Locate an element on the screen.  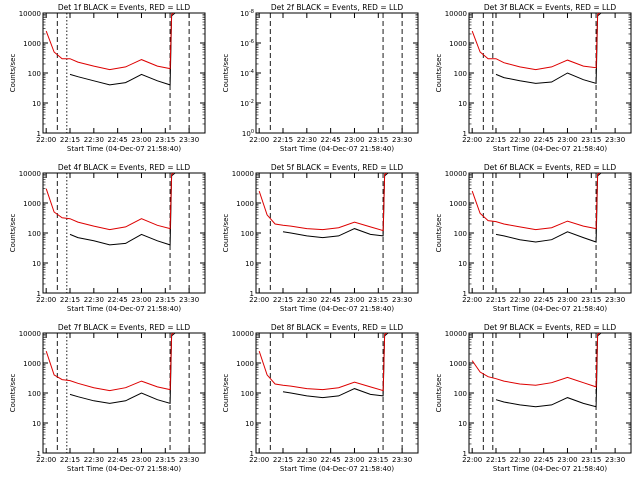
chart-title: Det 6f BLACK = Events, RED = LLD is located at coordinates (550, 167).